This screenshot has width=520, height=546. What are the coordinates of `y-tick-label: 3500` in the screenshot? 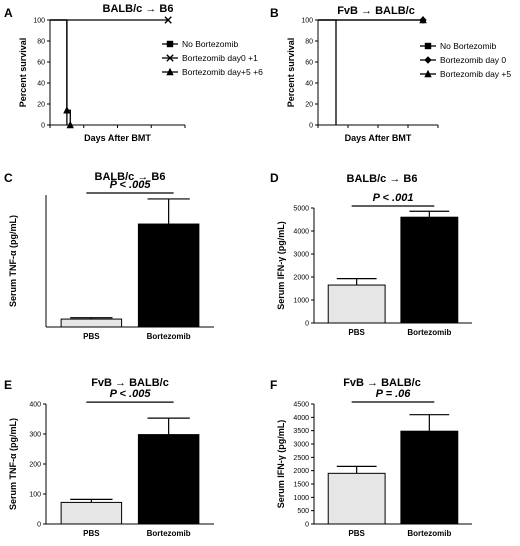 It's located at (301, 431).